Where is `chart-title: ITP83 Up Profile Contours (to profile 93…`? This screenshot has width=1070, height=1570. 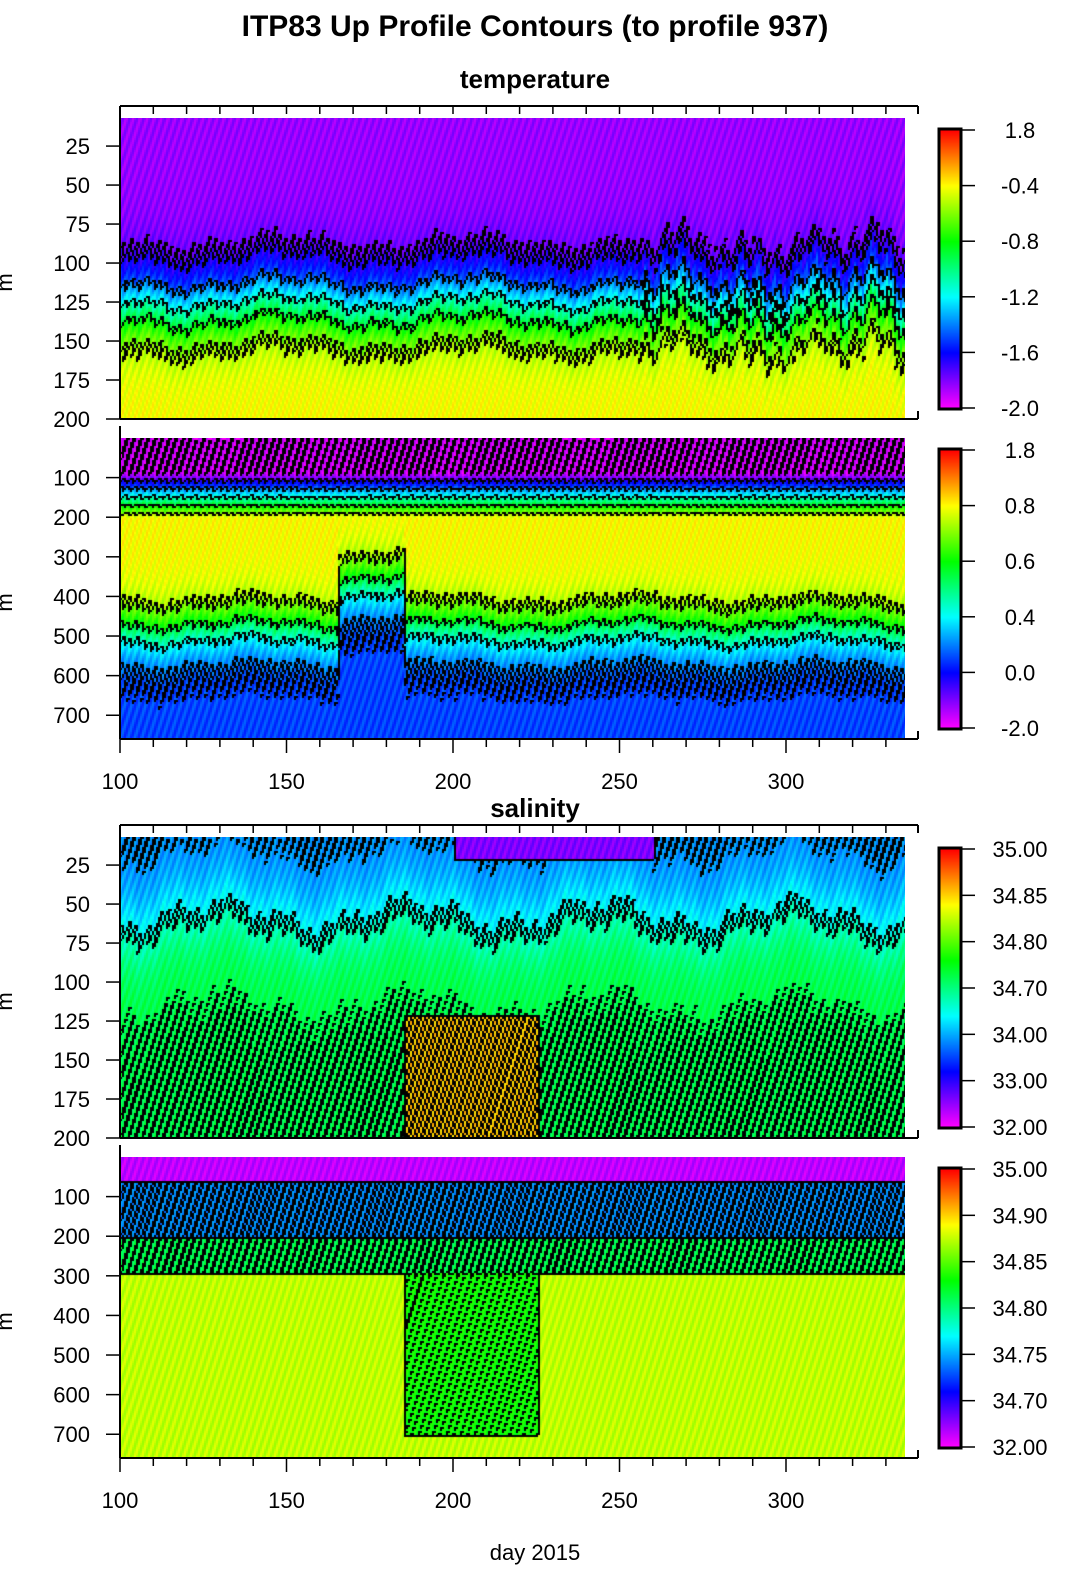
chart-title: ITP83 Up Profile Contours (to profile 93… is located at coordinates (535, 26).